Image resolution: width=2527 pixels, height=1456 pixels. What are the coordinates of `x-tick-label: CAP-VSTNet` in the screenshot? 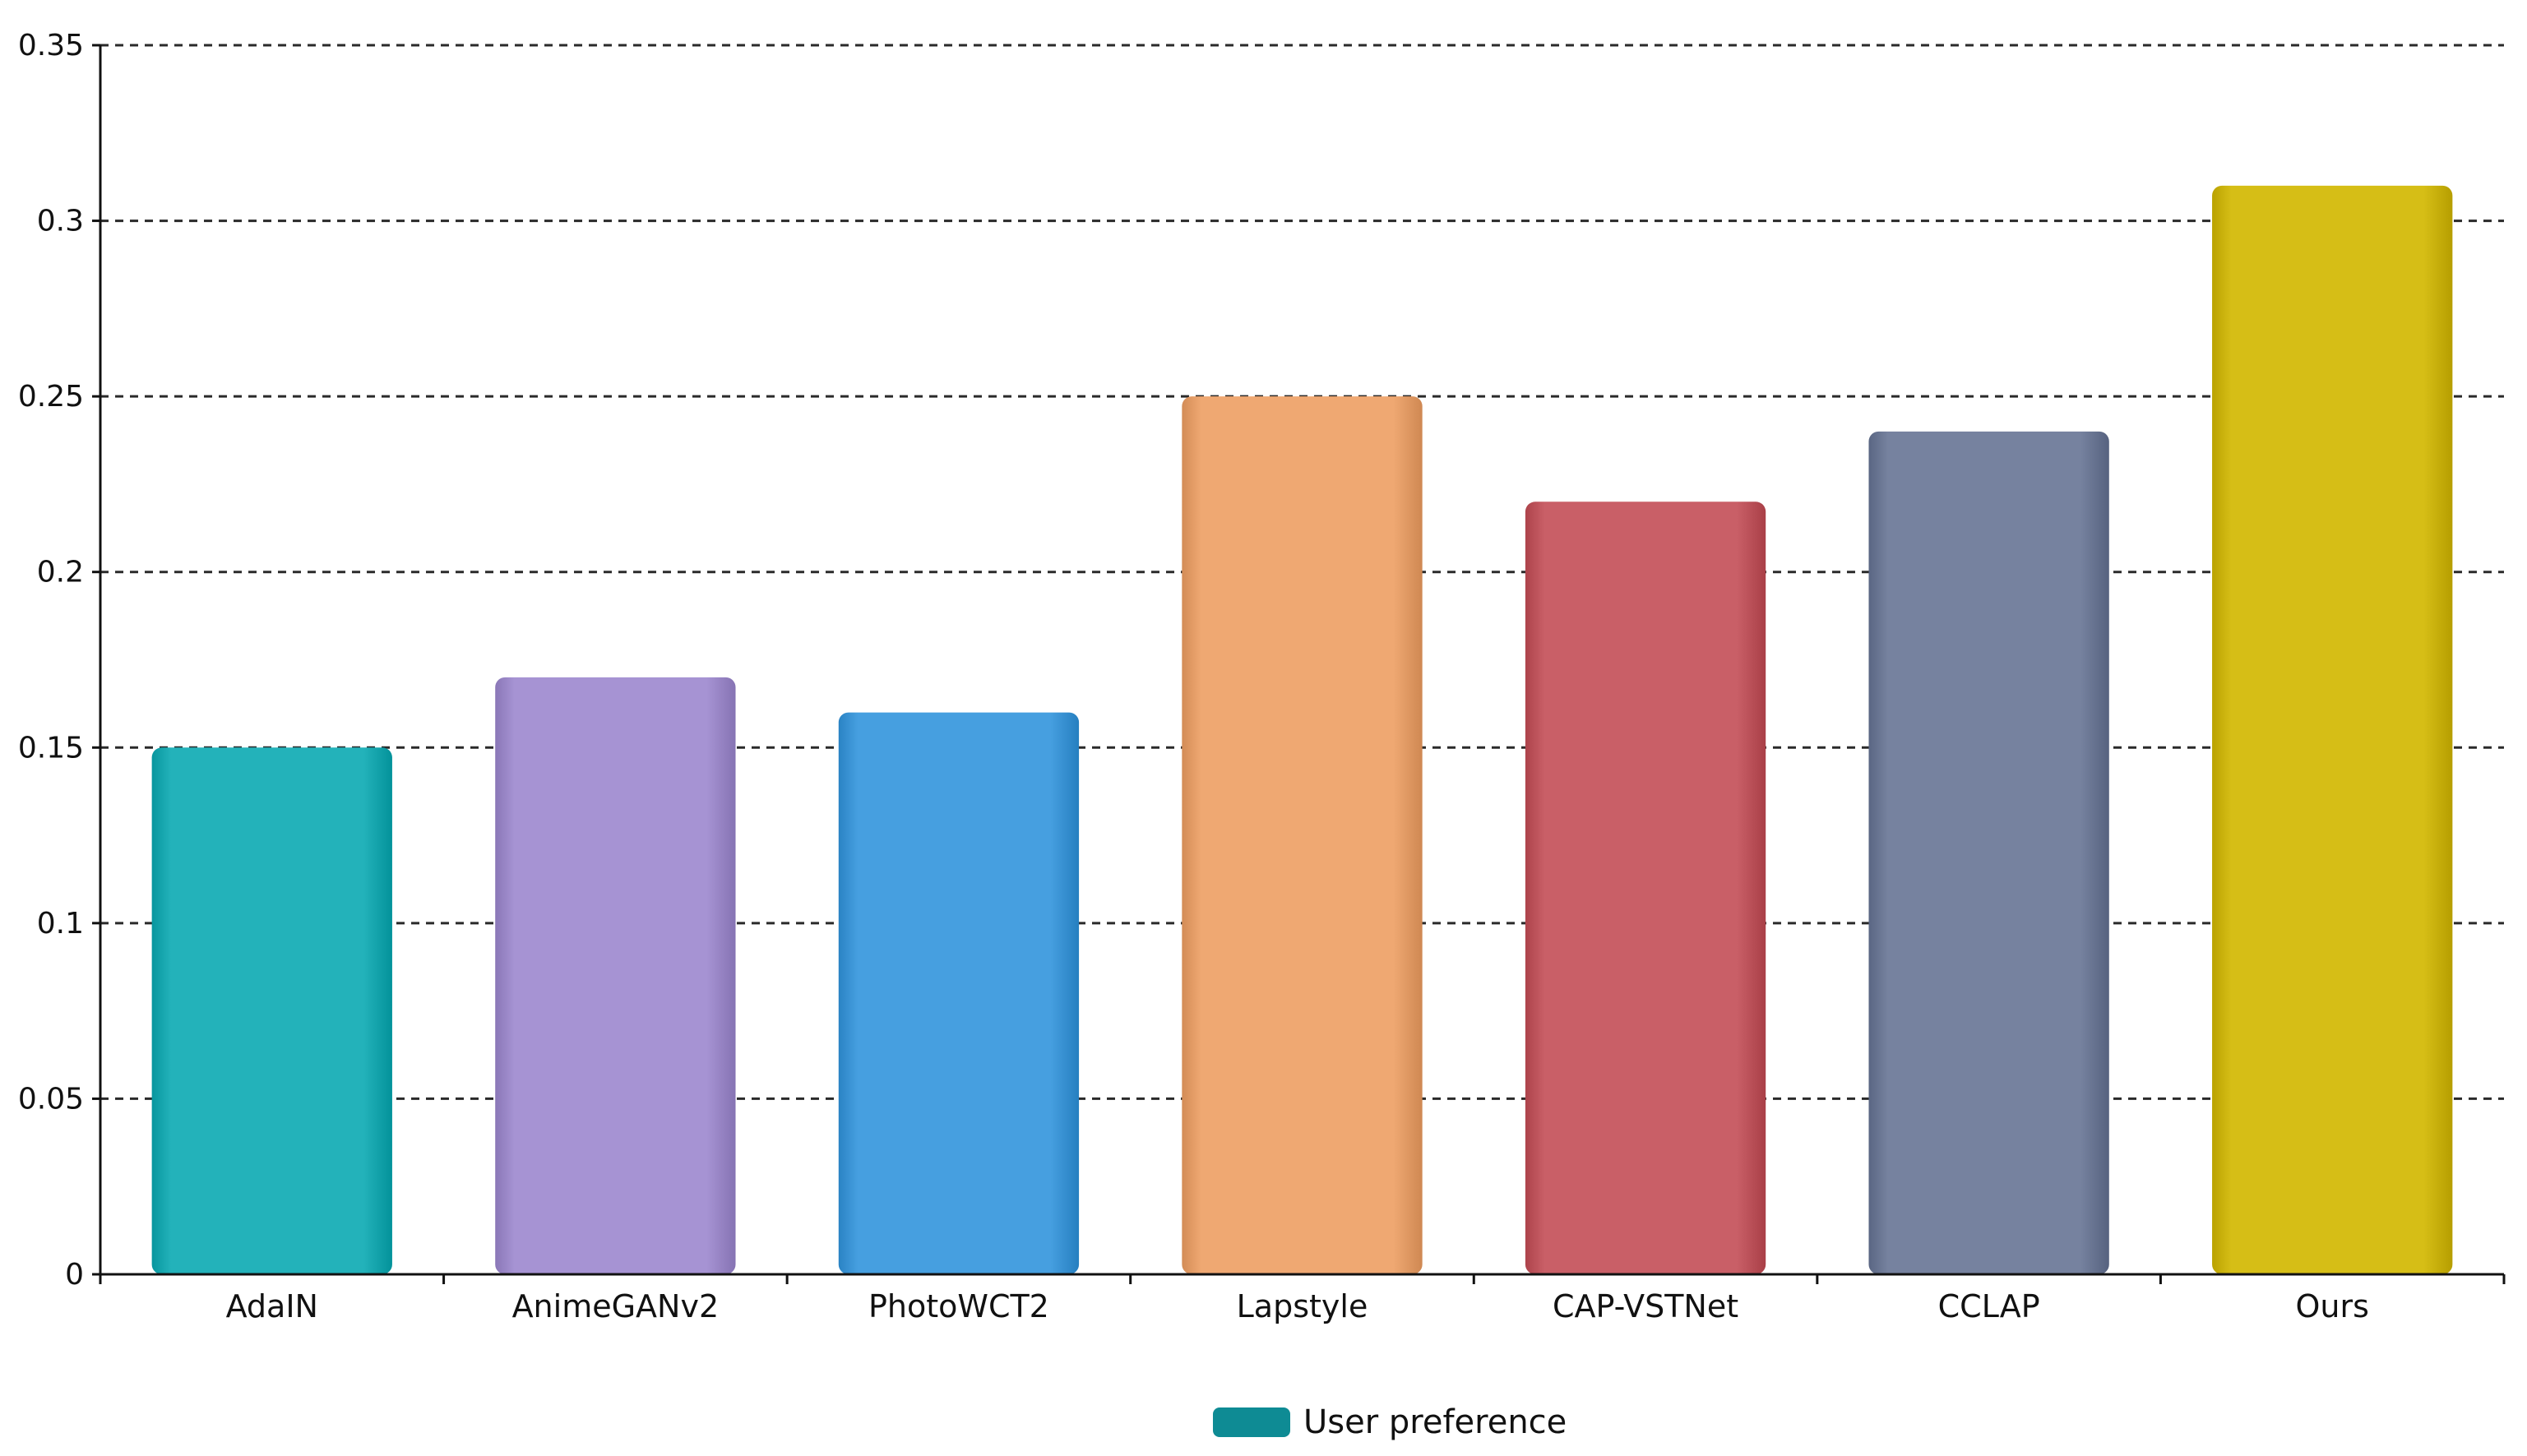 It's located at (1645, 1306).